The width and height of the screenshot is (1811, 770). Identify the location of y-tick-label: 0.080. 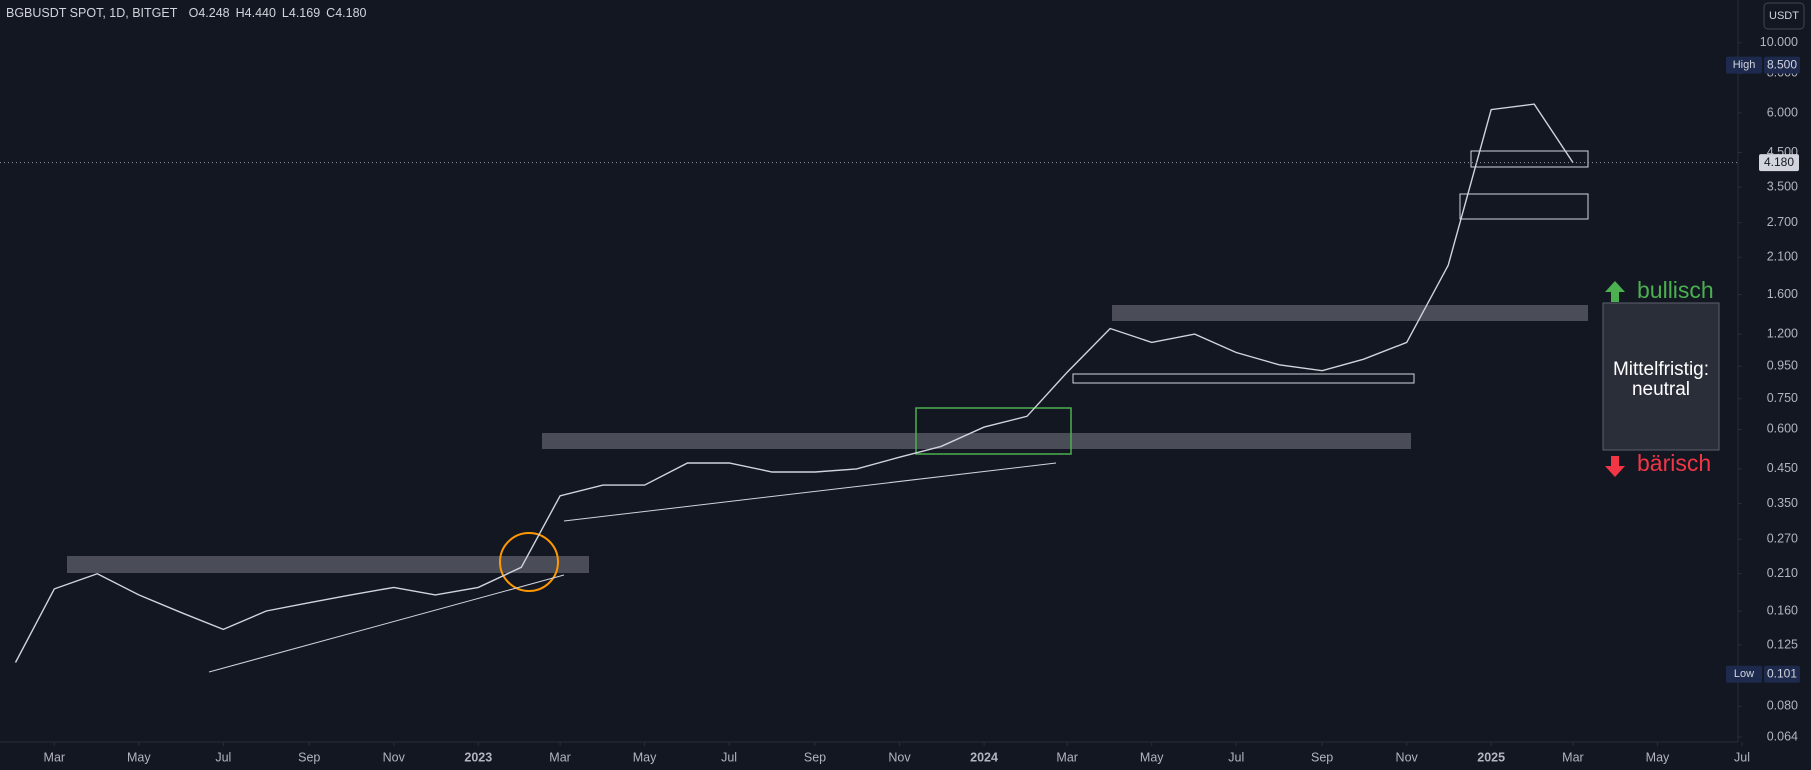
(1782, 706).